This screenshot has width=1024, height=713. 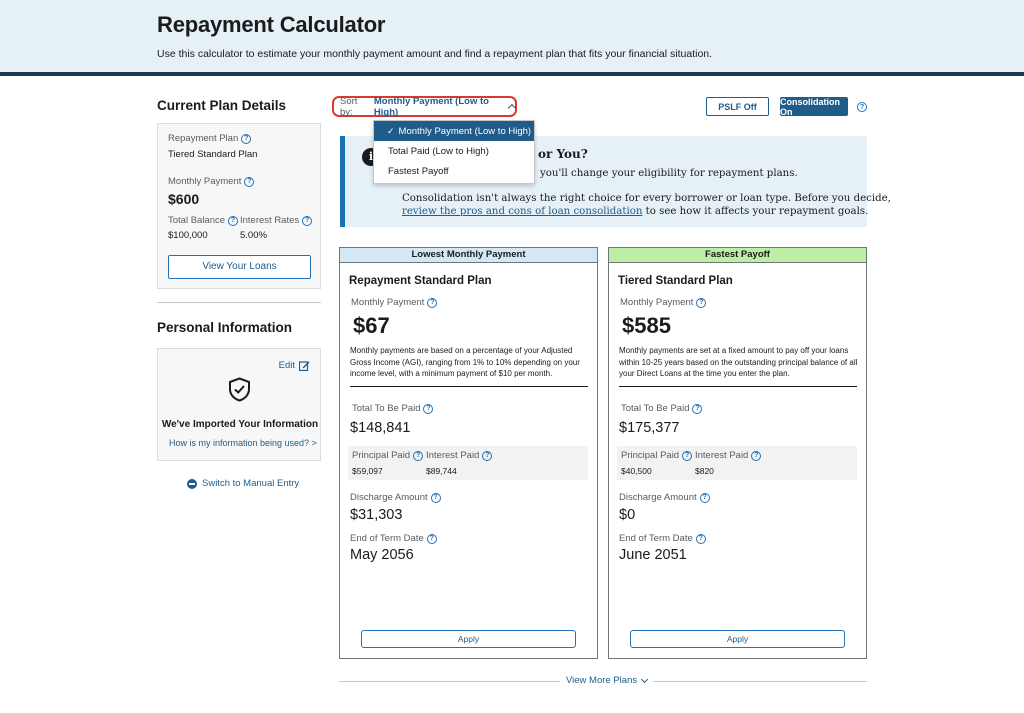 I want to click on sort-selected-value: Monthly Payment (Low to High), so click(x=431, y=106).